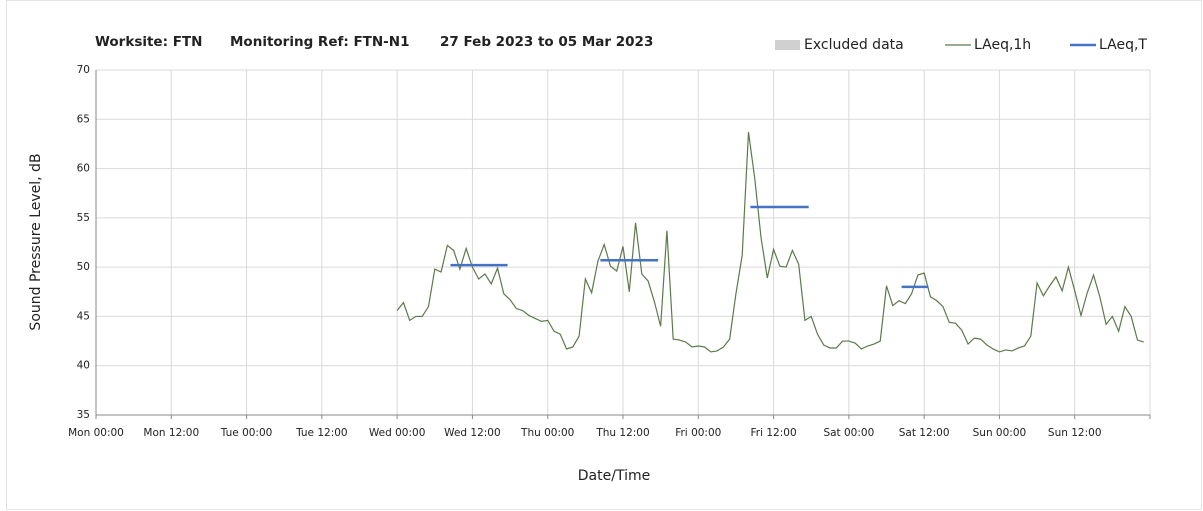 This screenshot has width=1203, height=511. What do you see at coordinates (83, 218) in the screenshot?
I see `y-tick-label: 55` at bounding box center [83, 218].